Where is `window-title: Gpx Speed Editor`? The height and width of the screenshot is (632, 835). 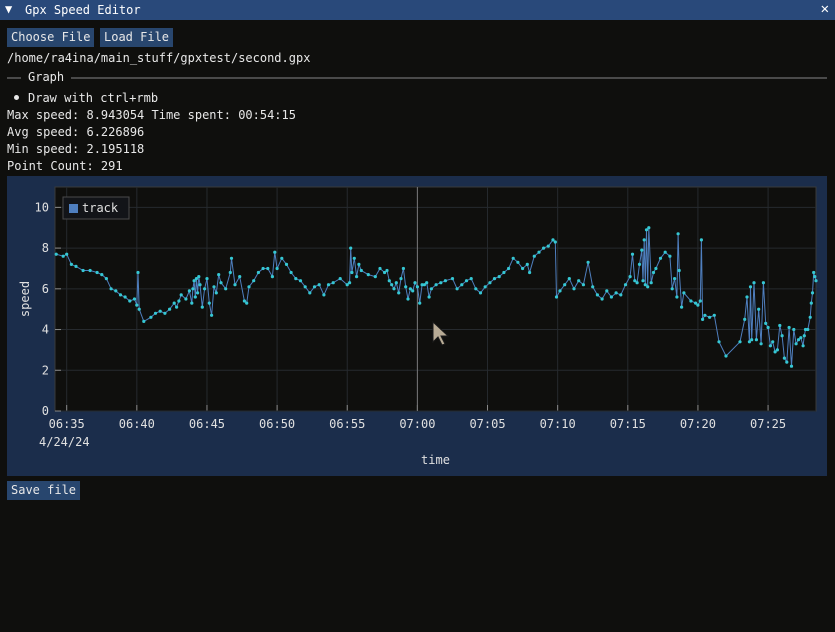
window-title: Gpx Speed Editor is located at coordinates (83, 10).